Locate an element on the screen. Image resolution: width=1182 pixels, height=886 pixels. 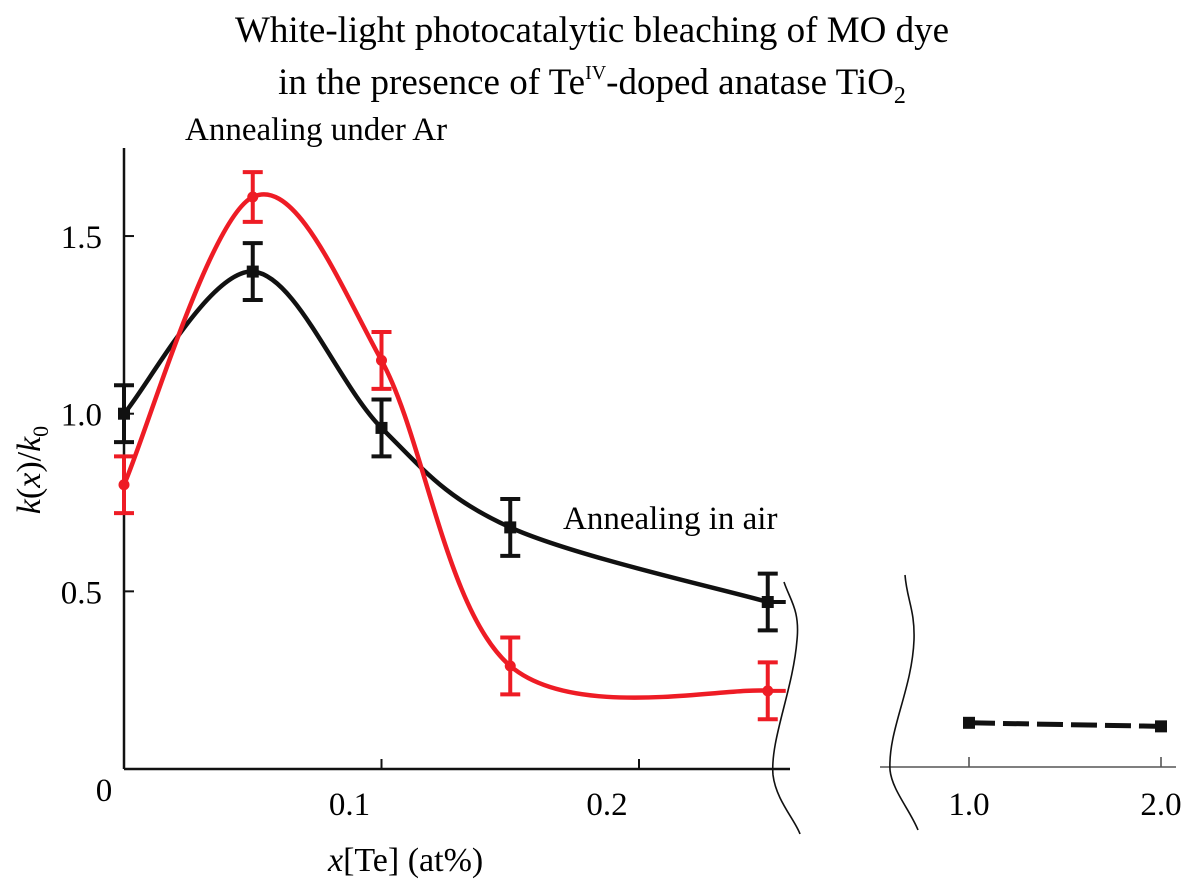
title-part-b: -doped anatase TiO is located at coordinates (750, 82).